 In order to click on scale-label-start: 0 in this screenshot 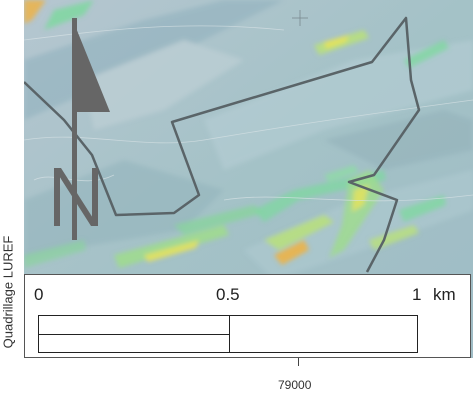, I will do `click(39, 294)`.